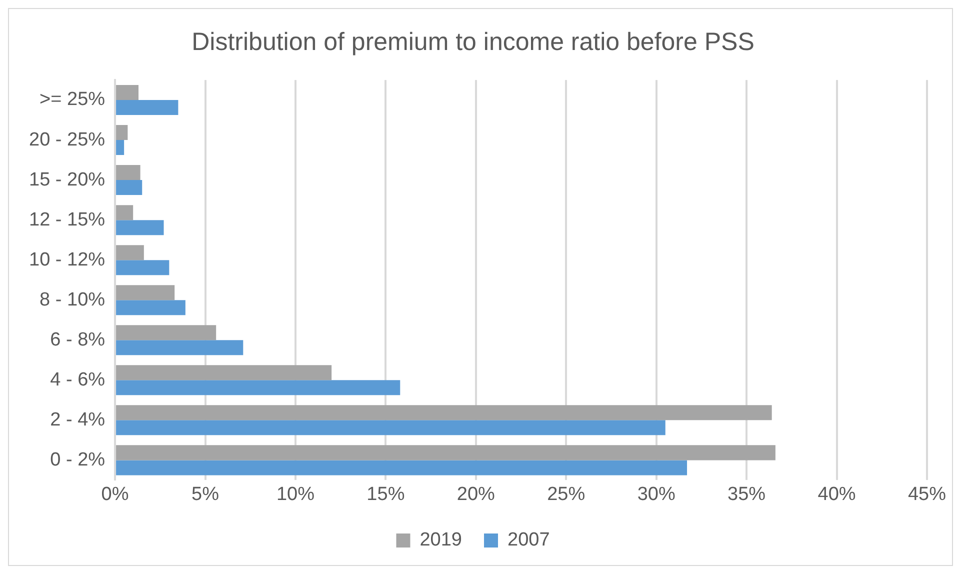 The height and width of the screenshot is (576, 963). Describe the element at coordinates (566, 494) in the screenshot. I see `x-tick-label: 25%` at that location.